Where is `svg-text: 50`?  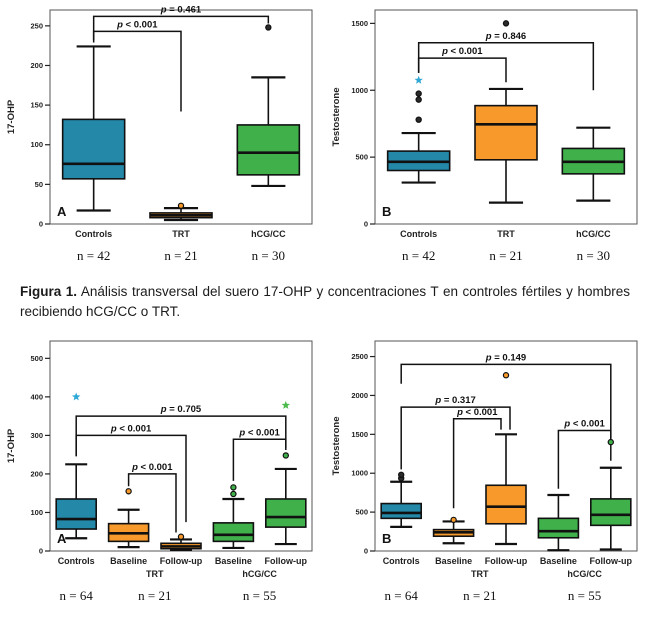
svg-text: 50 is located at coordinates (39, 184).